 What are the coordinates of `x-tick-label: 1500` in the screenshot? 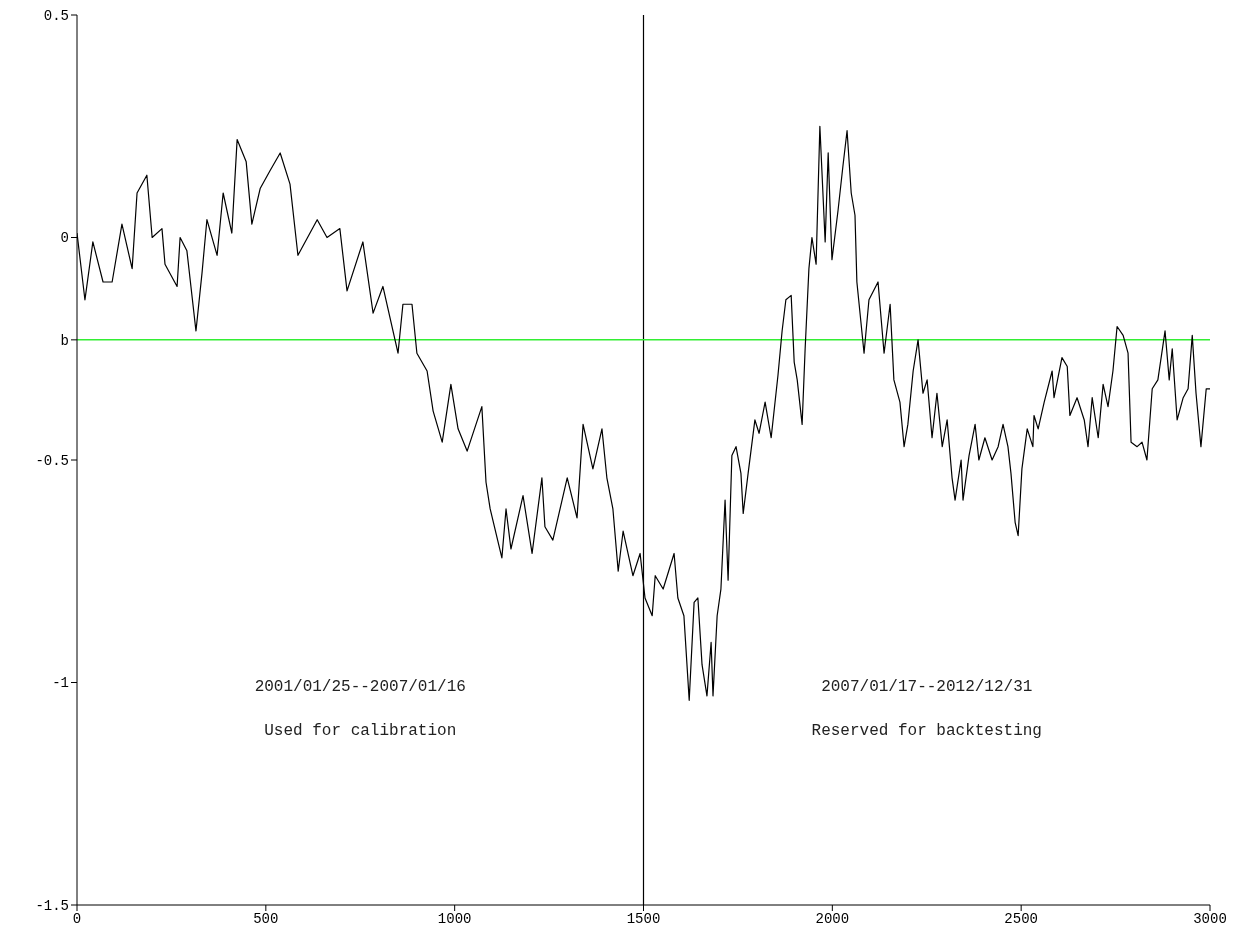 It's located at (643, 918).